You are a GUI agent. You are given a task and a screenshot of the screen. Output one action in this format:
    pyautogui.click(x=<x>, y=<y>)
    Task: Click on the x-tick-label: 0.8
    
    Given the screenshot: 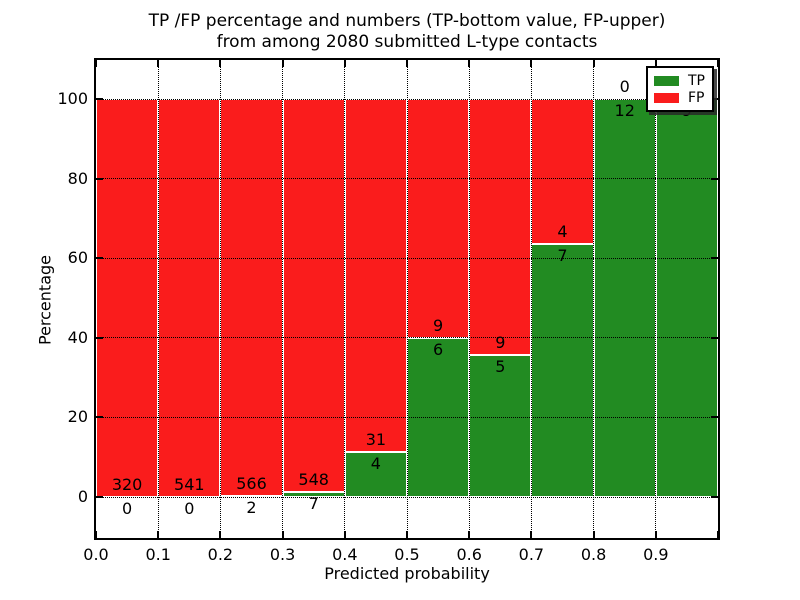 What is the action you would take?
    pyautogui.click(x=593, y=554)
    